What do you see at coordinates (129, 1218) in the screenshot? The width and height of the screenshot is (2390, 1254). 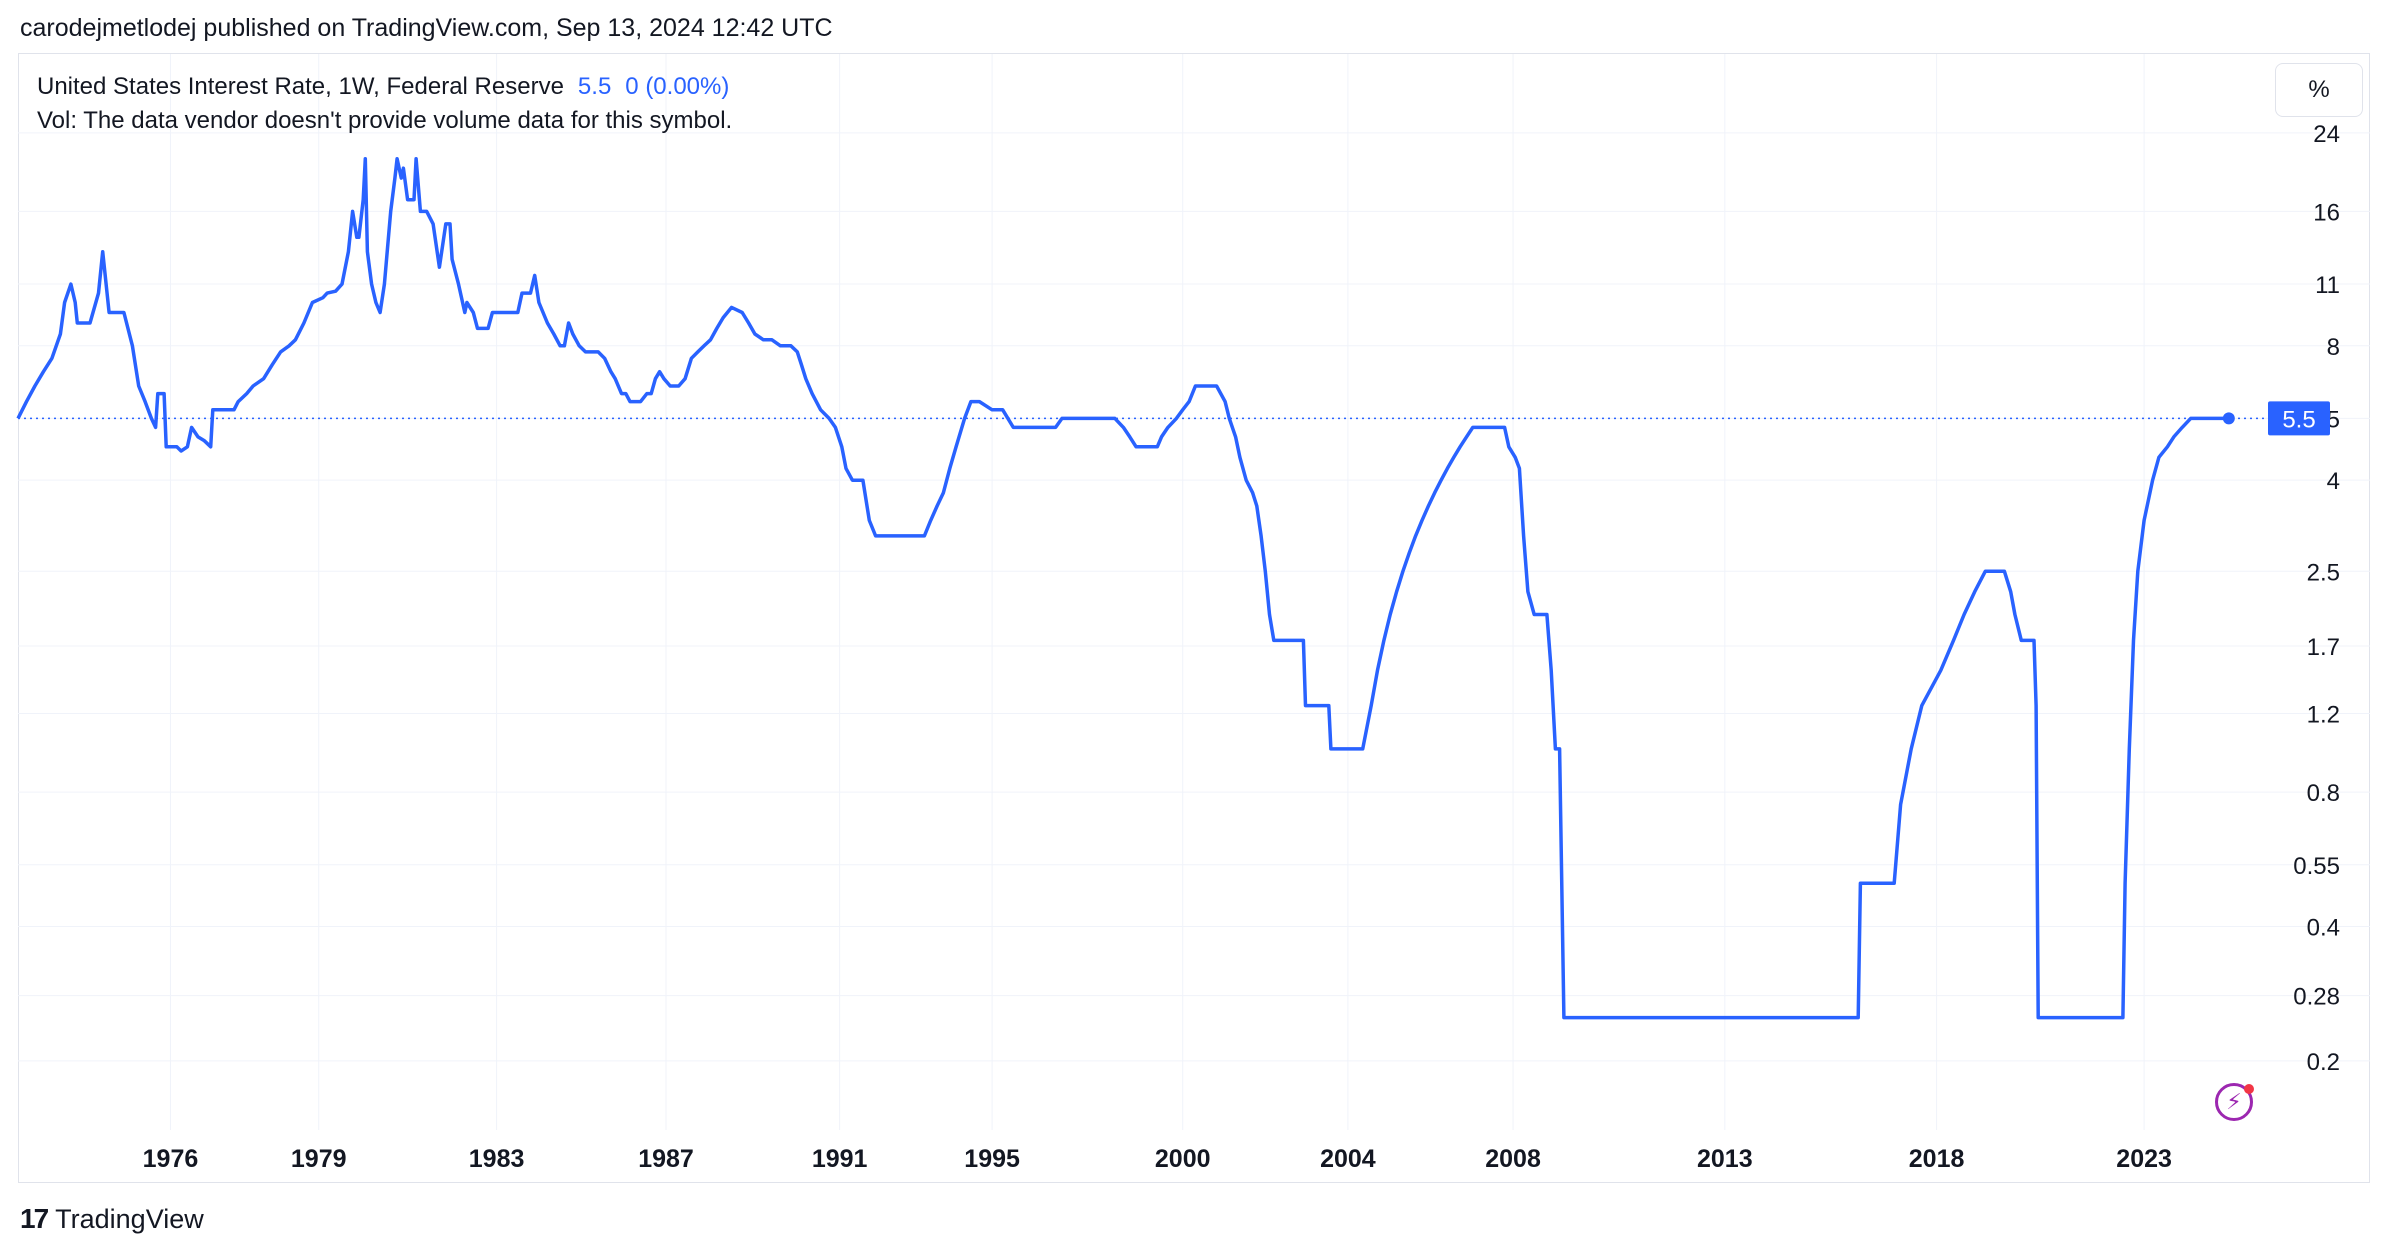 I see `brand-name: TradingView` at bounding box center [129, 1218].